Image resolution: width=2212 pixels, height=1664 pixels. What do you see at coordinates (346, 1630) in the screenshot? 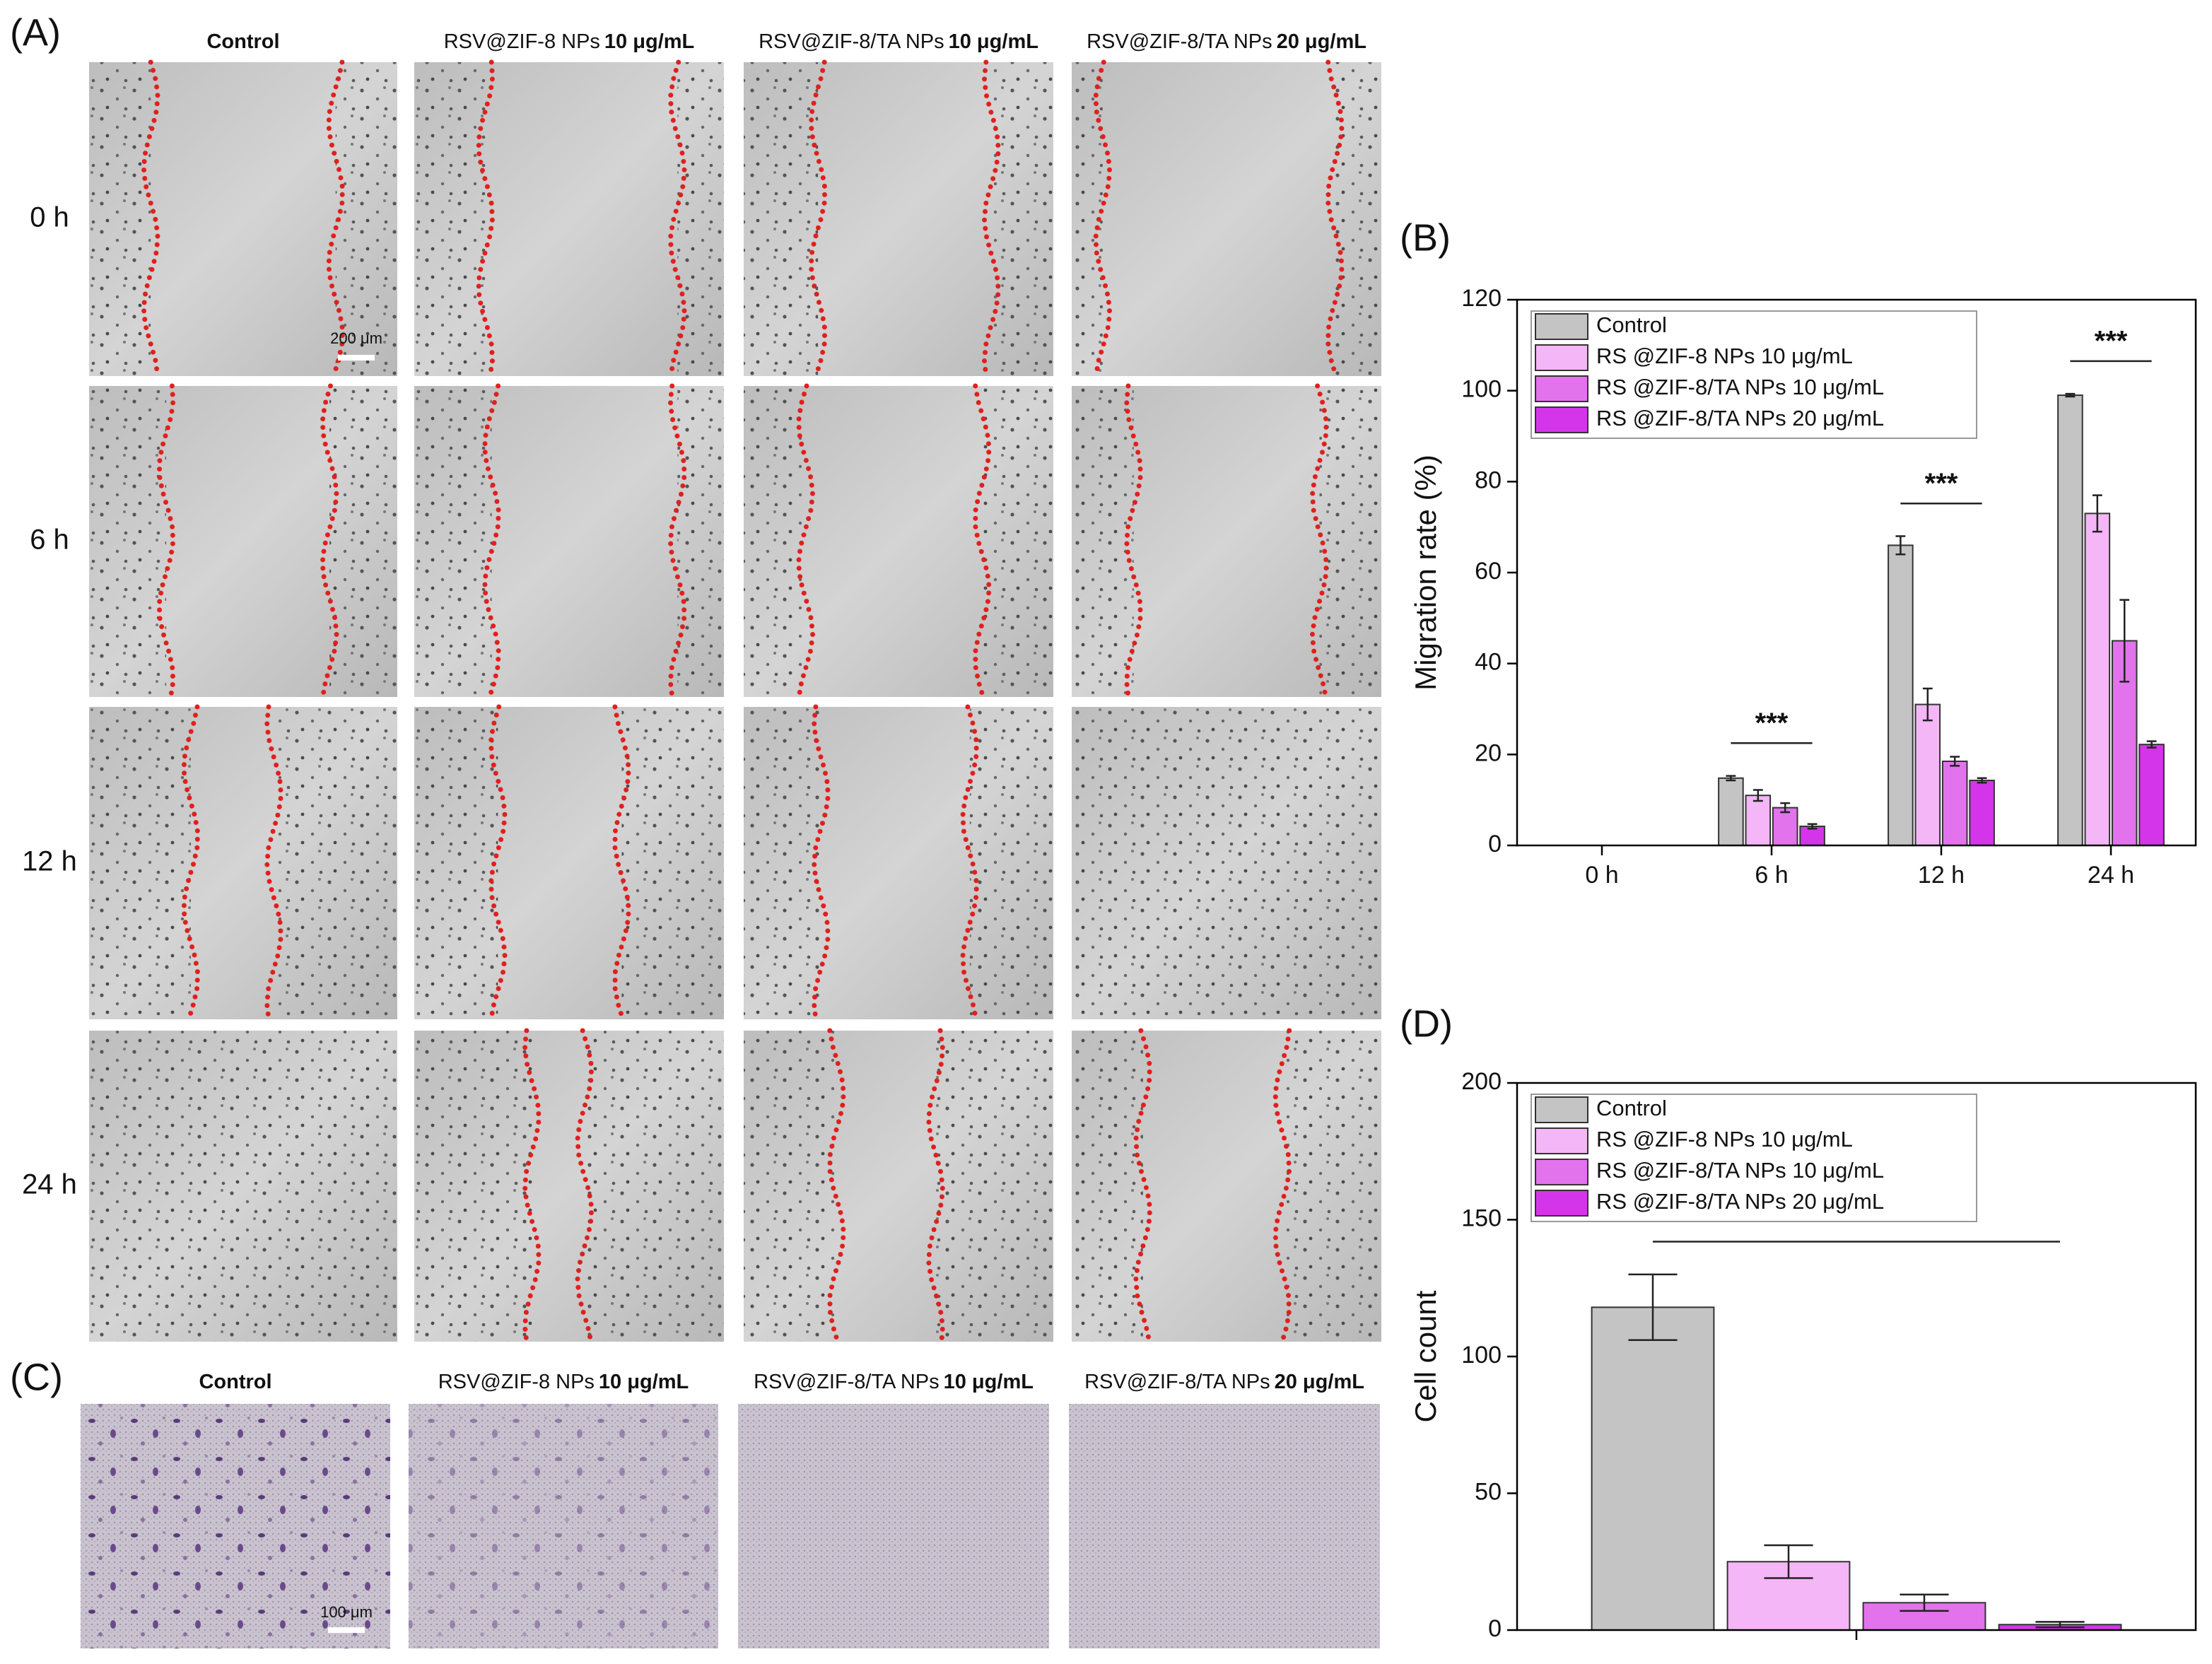
I see `scale-bar` at bounding box center [346, 1630].